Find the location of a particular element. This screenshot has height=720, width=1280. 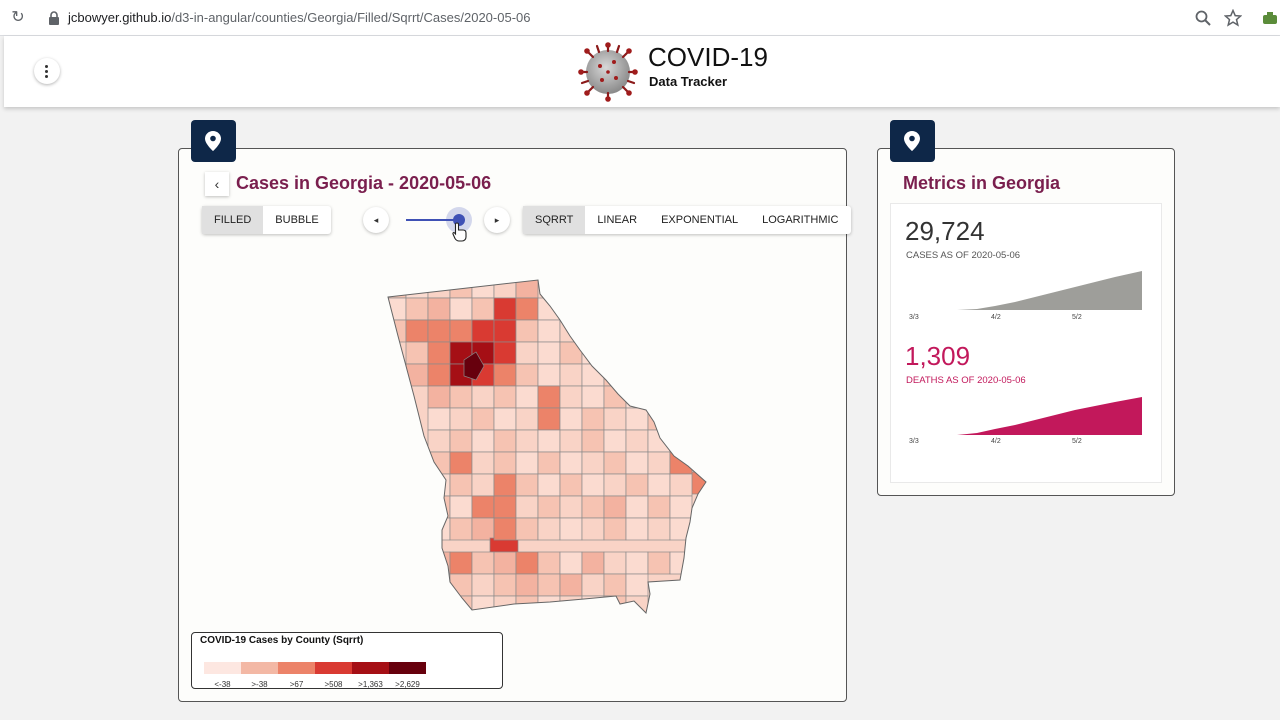

georgia-county-map is located at coordinates (549, 446).